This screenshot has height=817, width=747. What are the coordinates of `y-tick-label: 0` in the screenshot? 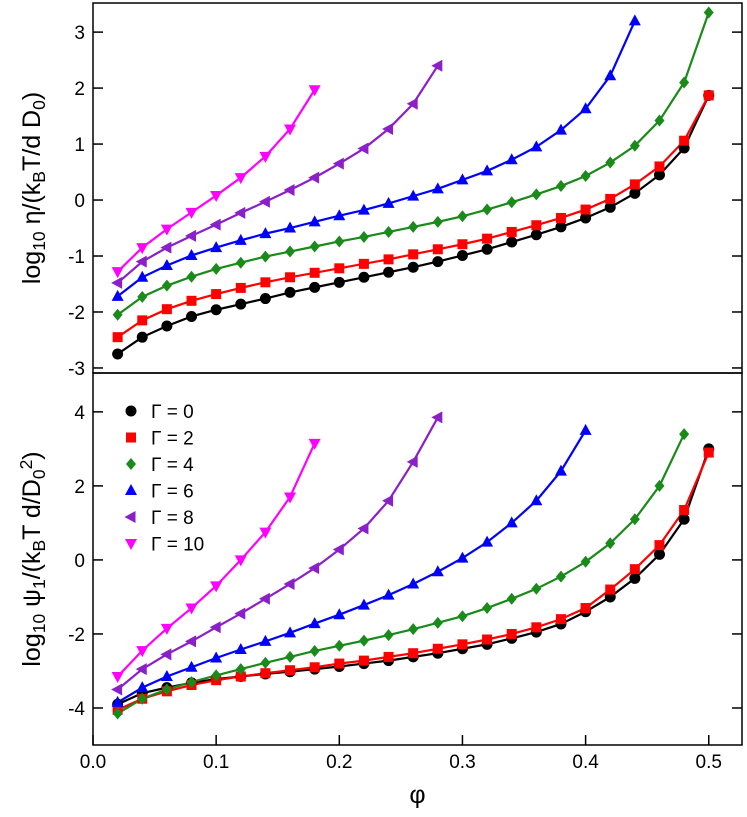 It's located at (79, 561).